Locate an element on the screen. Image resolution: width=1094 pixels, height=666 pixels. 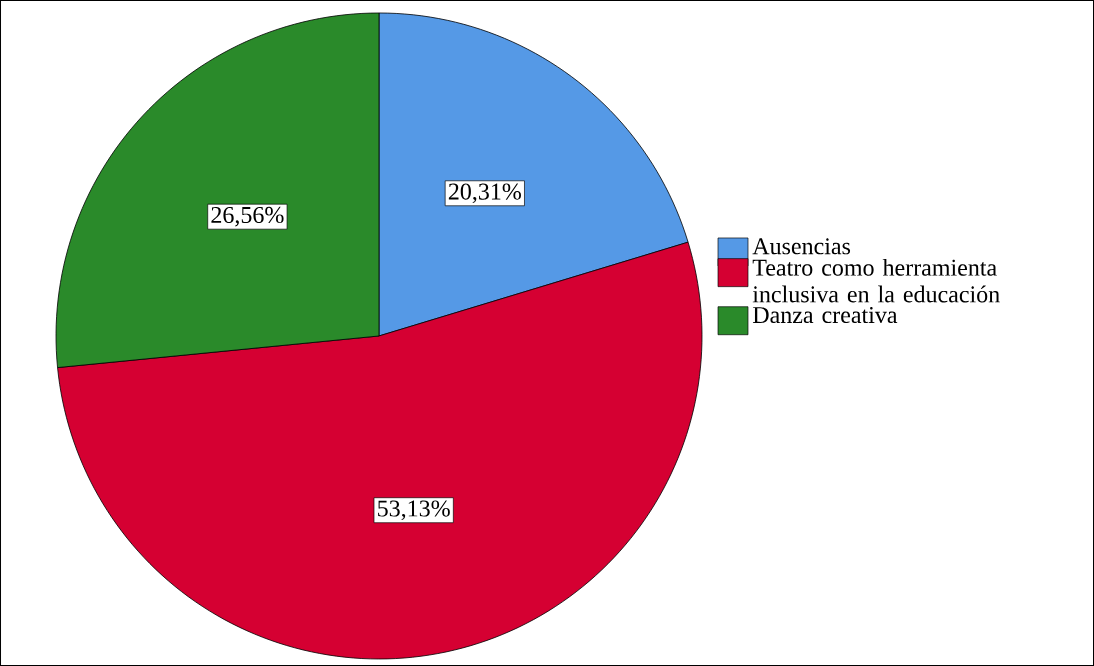
data-label: 20,31% is located at coordinates (484, 193).